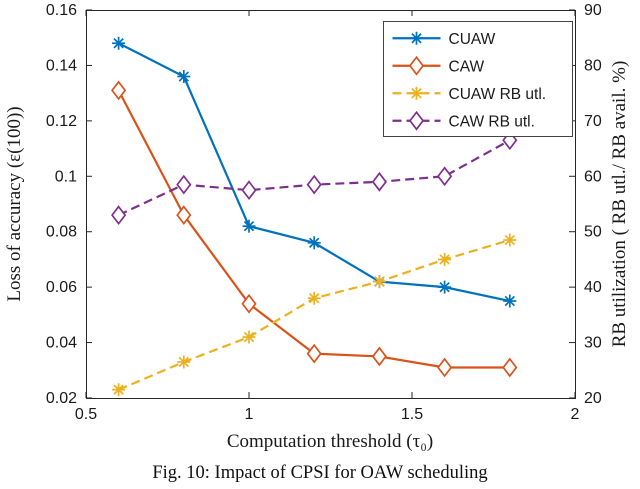  Describe the element at coordinates (330, 441) in the screenshot. I see `x-axis-label: Computation threshold (τ₀)` at that location.